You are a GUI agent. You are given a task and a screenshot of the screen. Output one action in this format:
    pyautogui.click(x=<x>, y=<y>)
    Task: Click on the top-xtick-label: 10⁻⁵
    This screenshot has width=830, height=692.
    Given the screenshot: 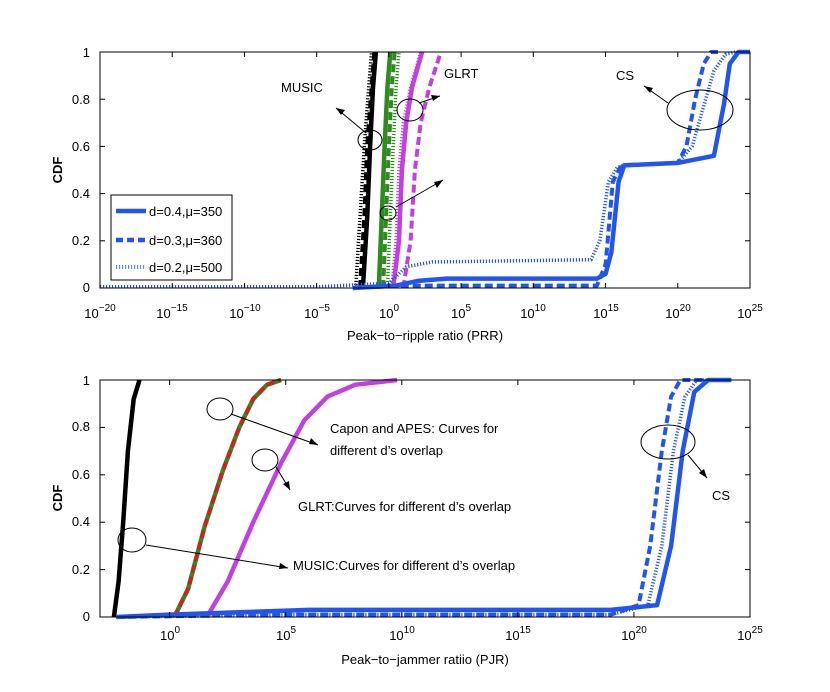 What is the action you would take?
    pyautogui.click(x=317, y=312)
    